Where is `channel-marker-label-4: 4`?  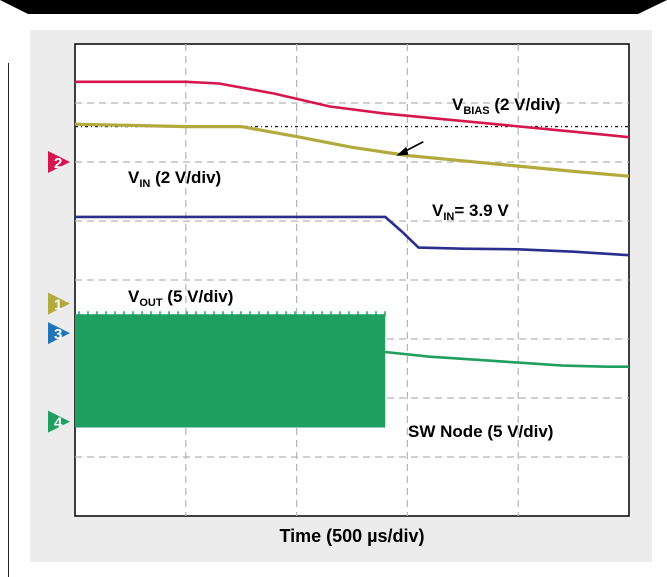
channel-marker-label-4: 4 is located at coordinates (58, 423).